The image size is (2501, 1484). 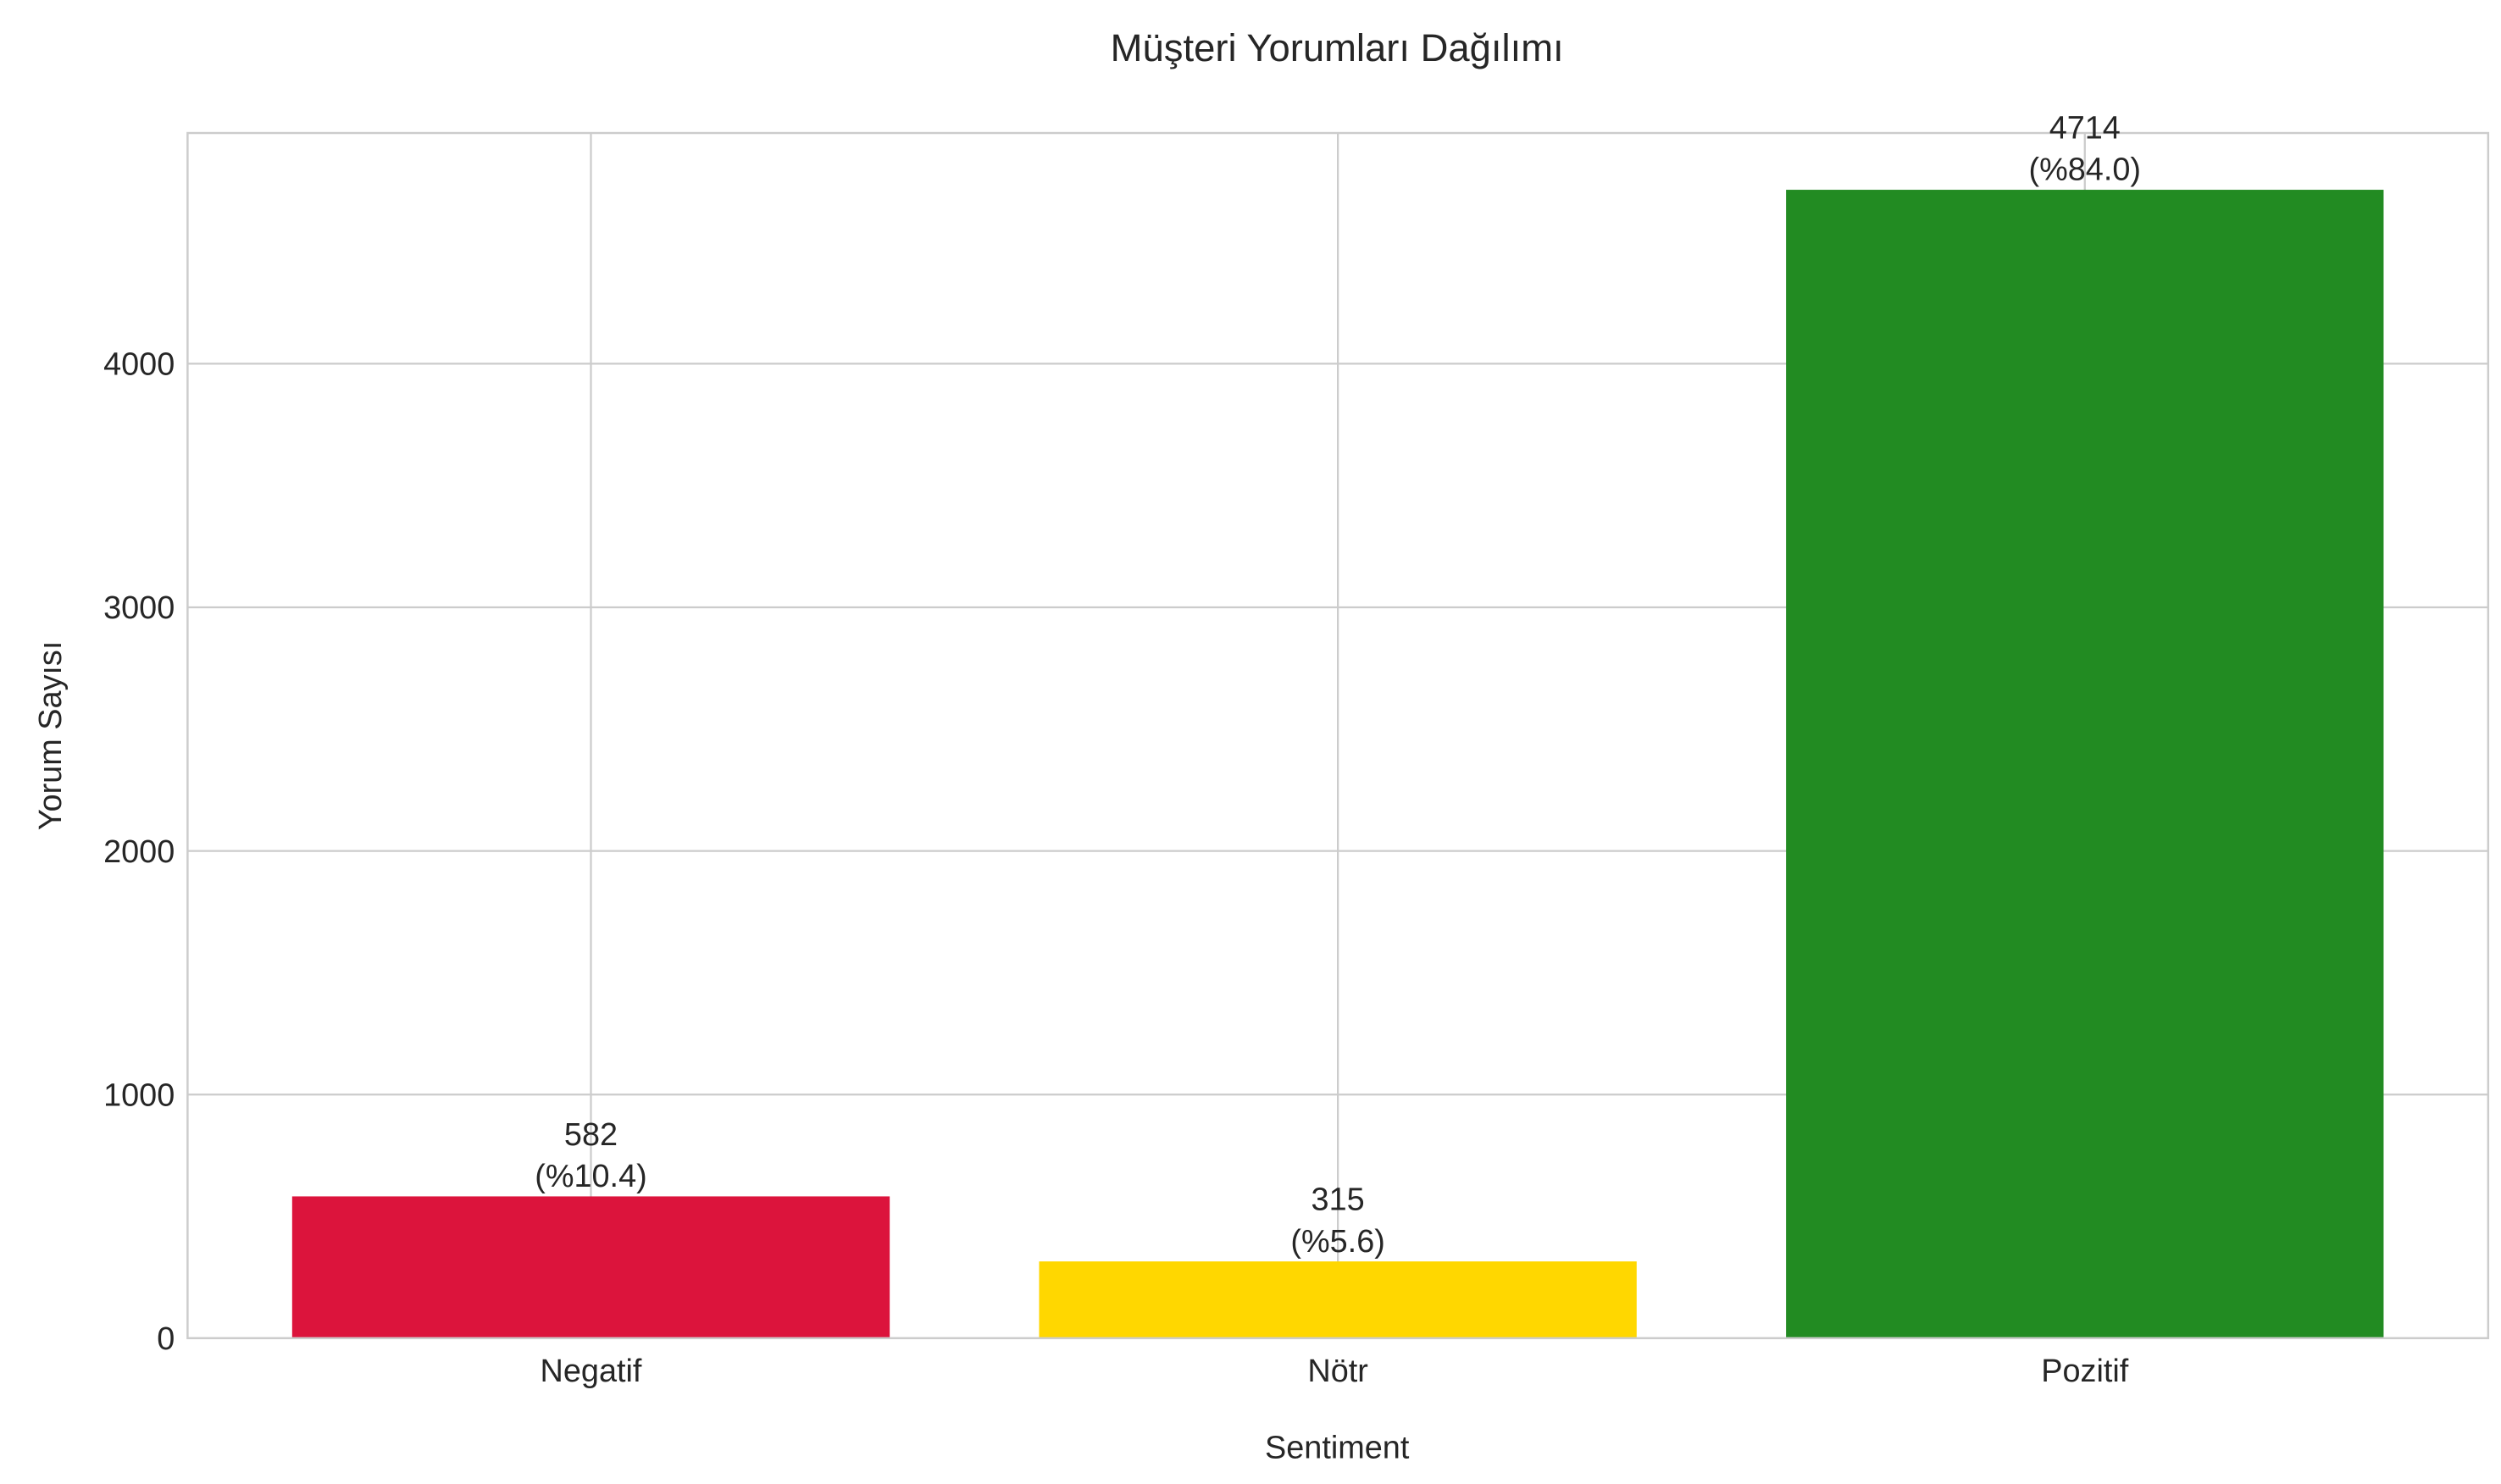 What do you see at coordinates (590, 1267) in the screenshot?
I see `bar-negatif` at bounding box center [590, 1267].